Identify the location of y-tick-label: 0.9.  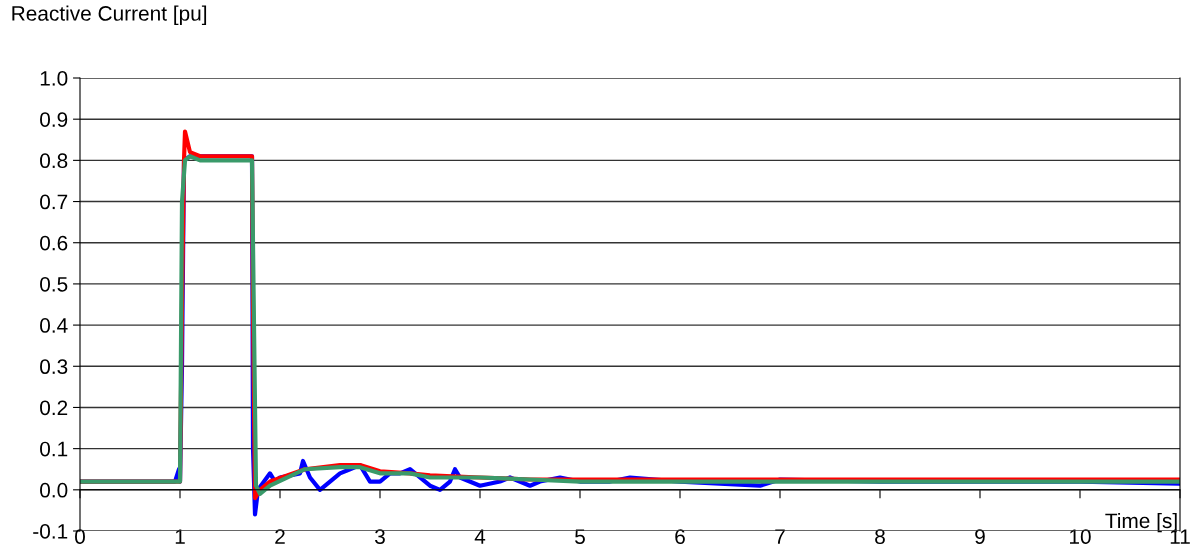
(54, 119).